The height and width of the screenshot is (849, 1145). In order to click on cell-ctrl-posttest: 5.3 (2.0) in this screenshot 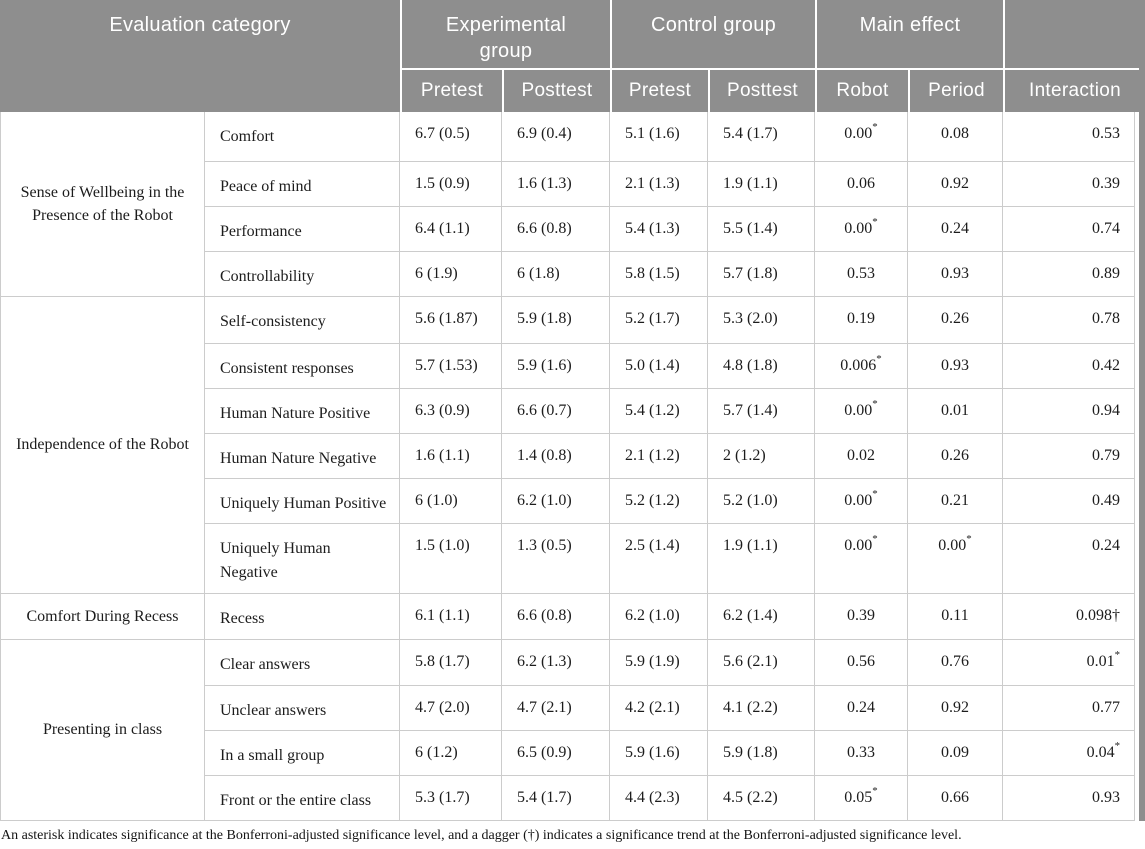, I will do `click(761, 320)`.